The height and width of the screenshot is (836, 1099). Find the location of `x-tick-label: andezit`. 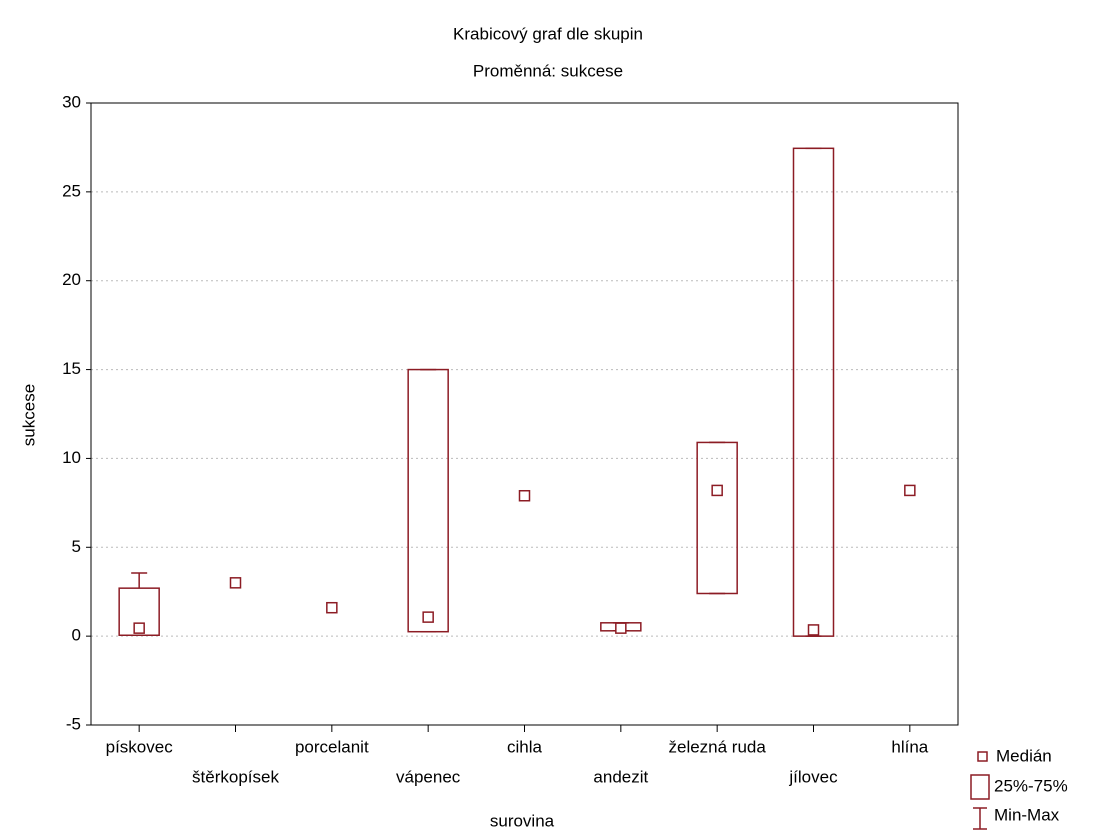

x-tick-label: andezit is located at coordinates (620, 776).